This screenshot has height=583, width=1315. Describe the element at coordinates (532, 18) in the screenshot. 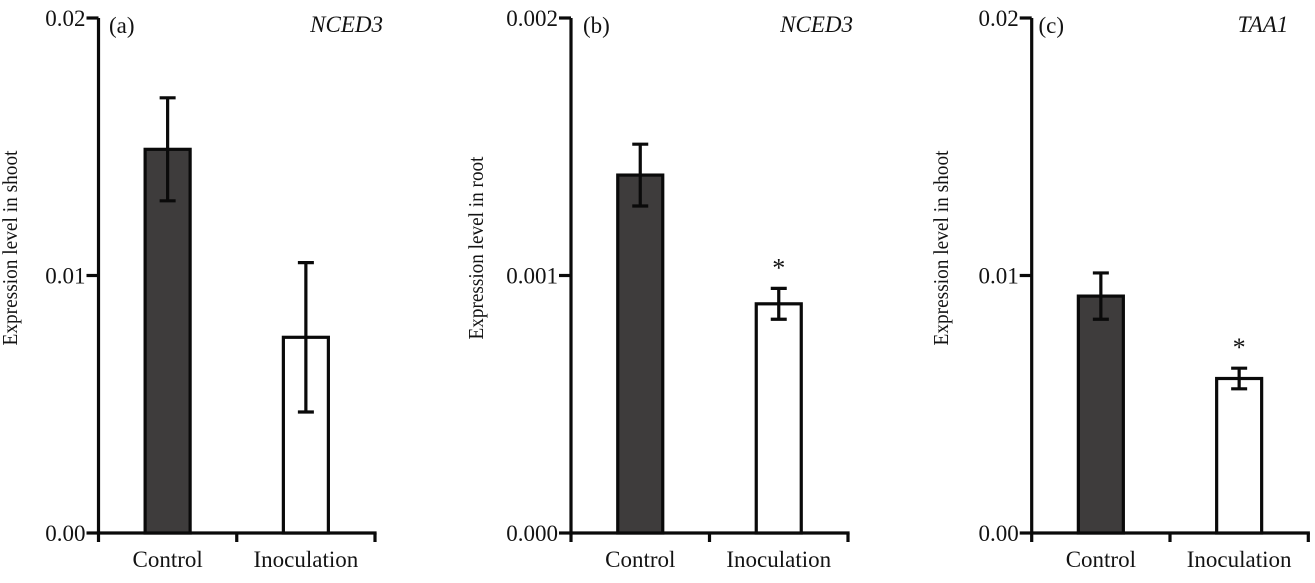

I see `y-tick-label: 0.002` at that location.